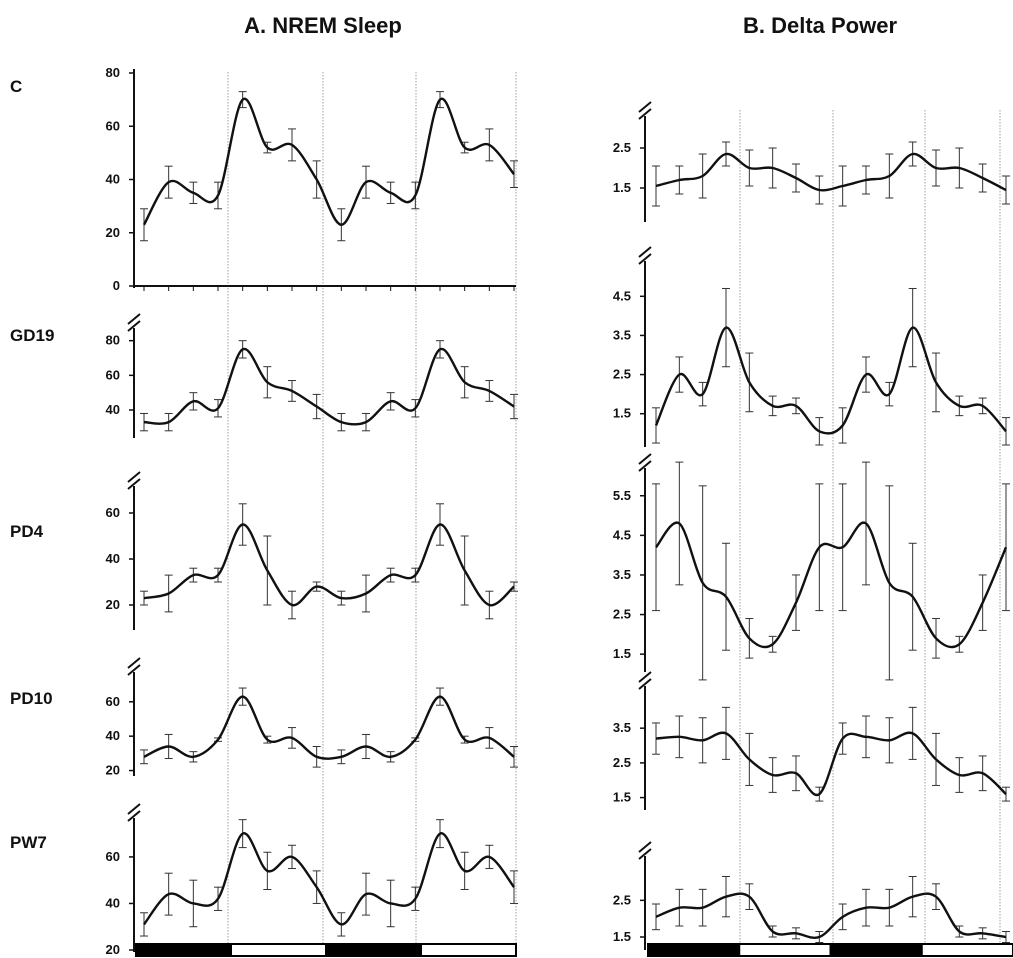 This screenshot has width=1013, height=958. What do you see at coordinates (116, 285) in the screenshot?
I see `y-tick-label-A-c: 0` at bounding box center [116, 285].